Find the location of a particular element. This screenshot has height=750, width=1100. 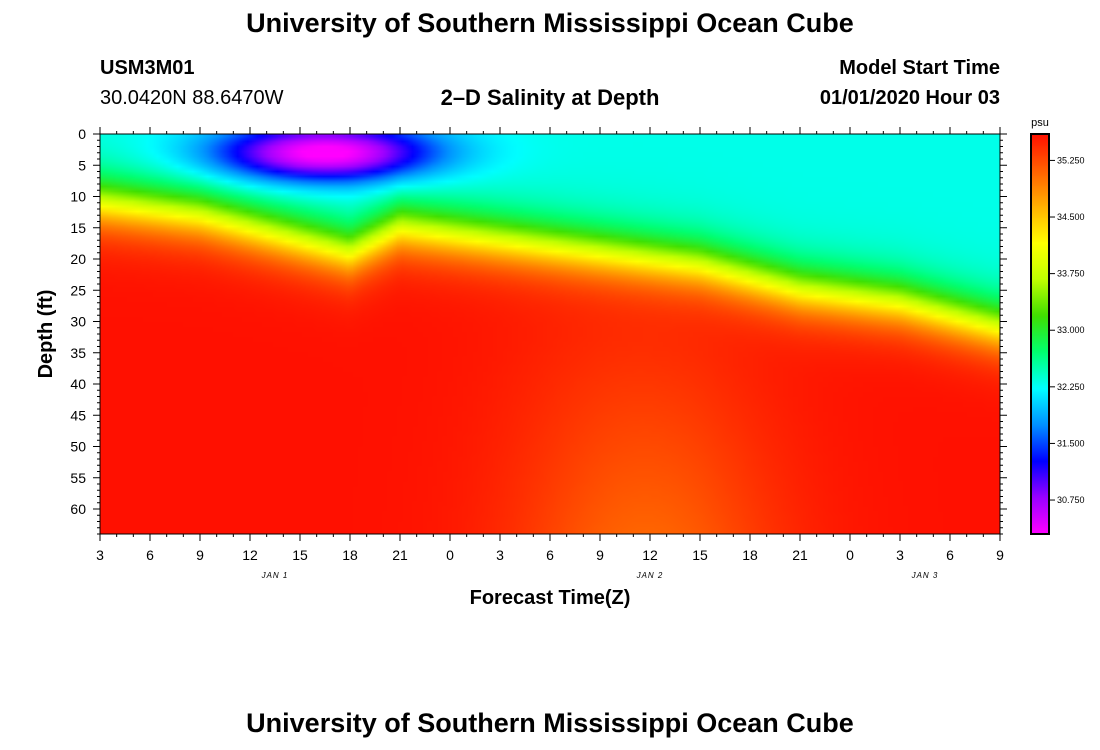

date-label: JAN 2 is located at coordinates (650, 575).